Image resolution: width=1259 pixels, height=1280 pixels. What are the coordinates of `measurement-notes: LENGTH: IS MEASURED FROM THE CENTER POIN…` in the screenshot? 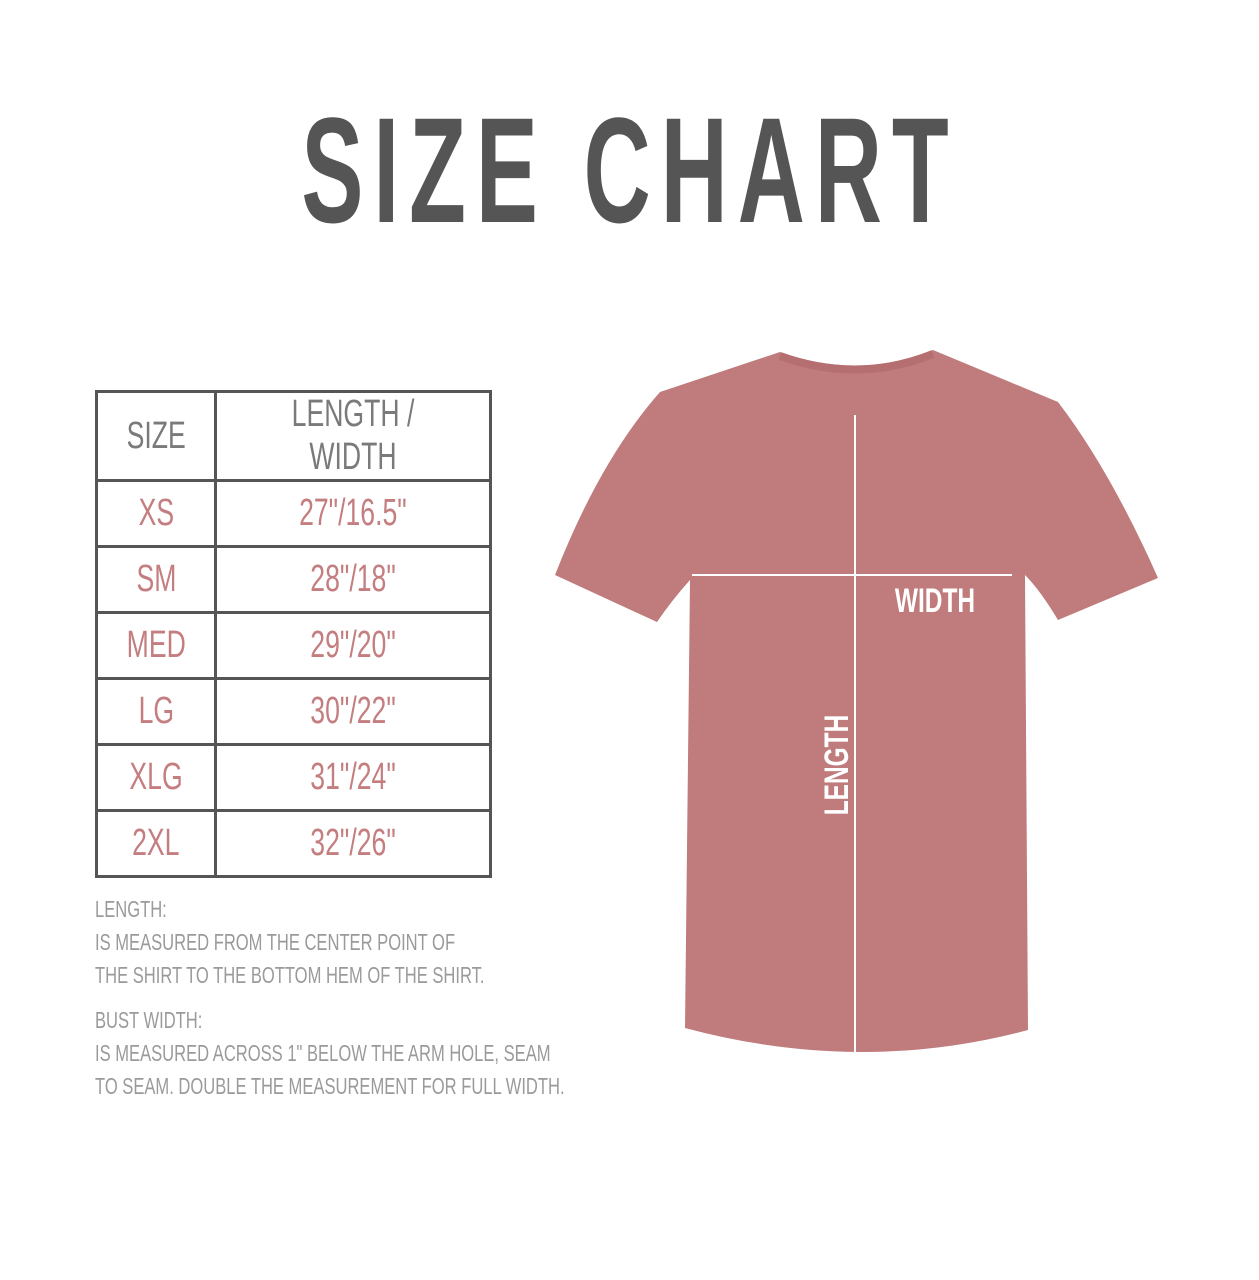 It's located at (421, 998).